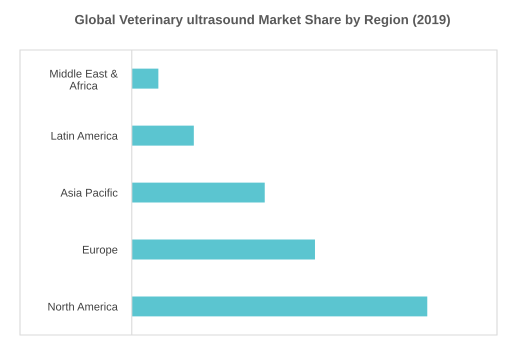 The image size is (525, 346). I want to click on y-tick-label: Asia Pacific, so click(89, 192).